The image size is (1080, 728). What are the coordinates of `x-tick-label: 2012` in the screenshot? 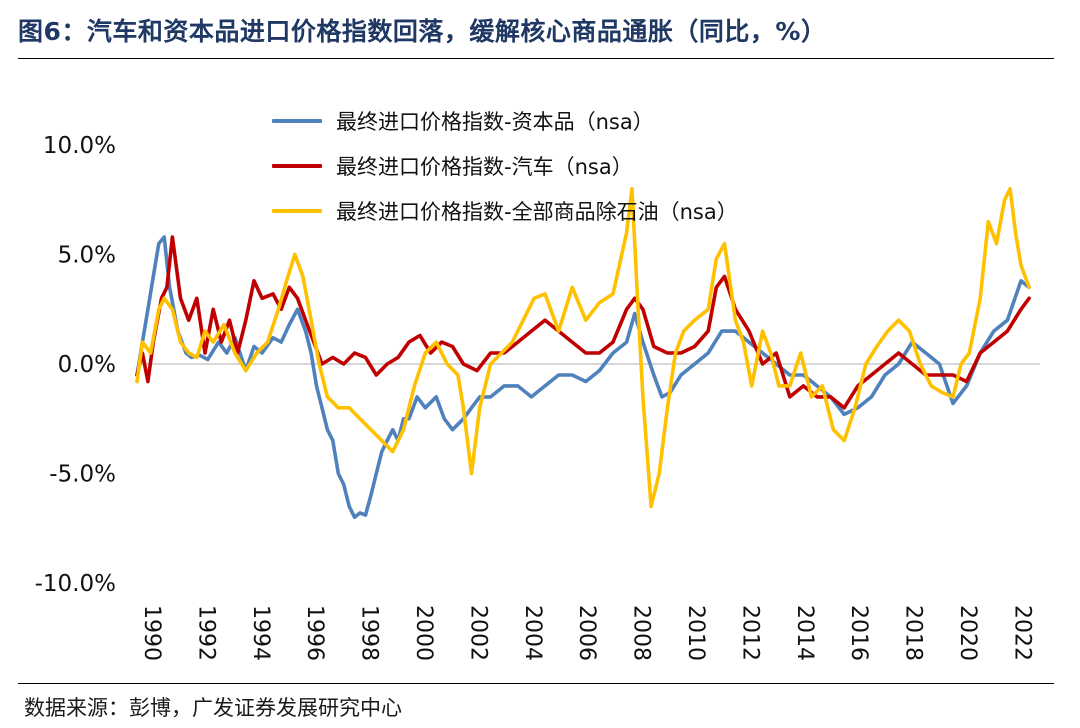 It's located at (749, 633).